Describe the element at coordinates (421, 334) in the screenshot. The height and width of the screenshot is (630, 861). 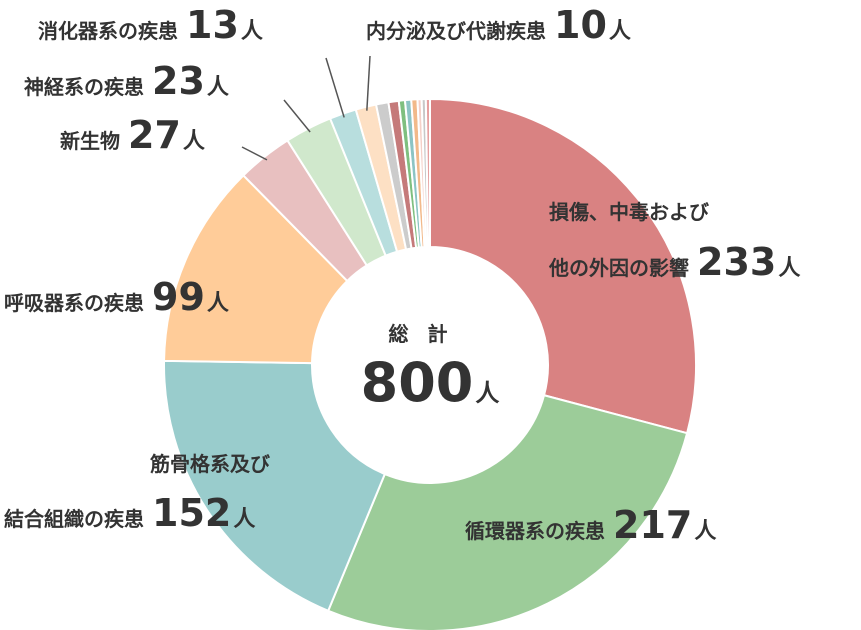
I see `total-label: 総 計` at that location.